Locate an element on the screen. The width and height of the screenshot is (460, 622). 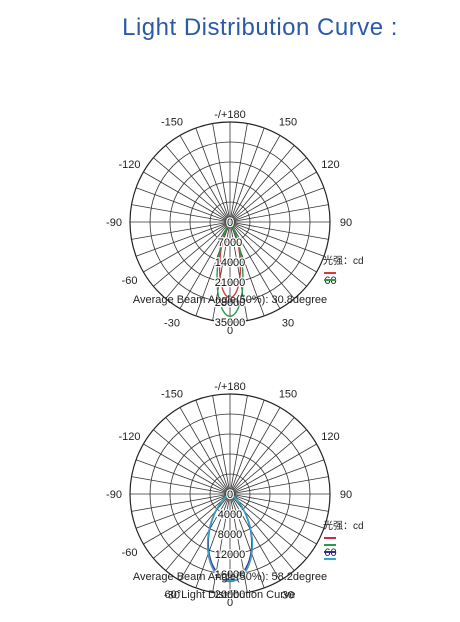
angle-label: 90 is located at coordinates (346, 223).